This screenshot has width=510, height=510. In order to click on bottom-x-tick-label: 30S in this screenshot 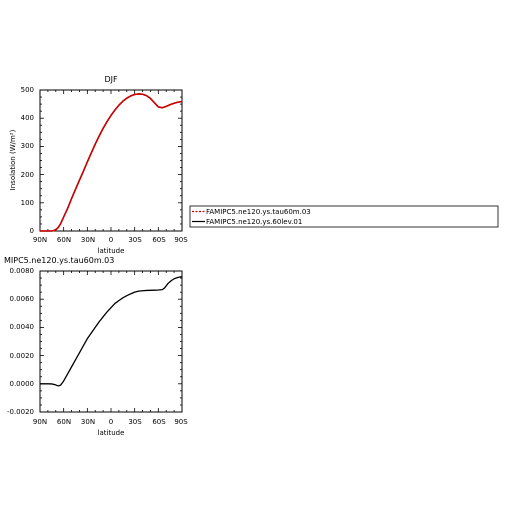, I will do `click(135, 422)`.